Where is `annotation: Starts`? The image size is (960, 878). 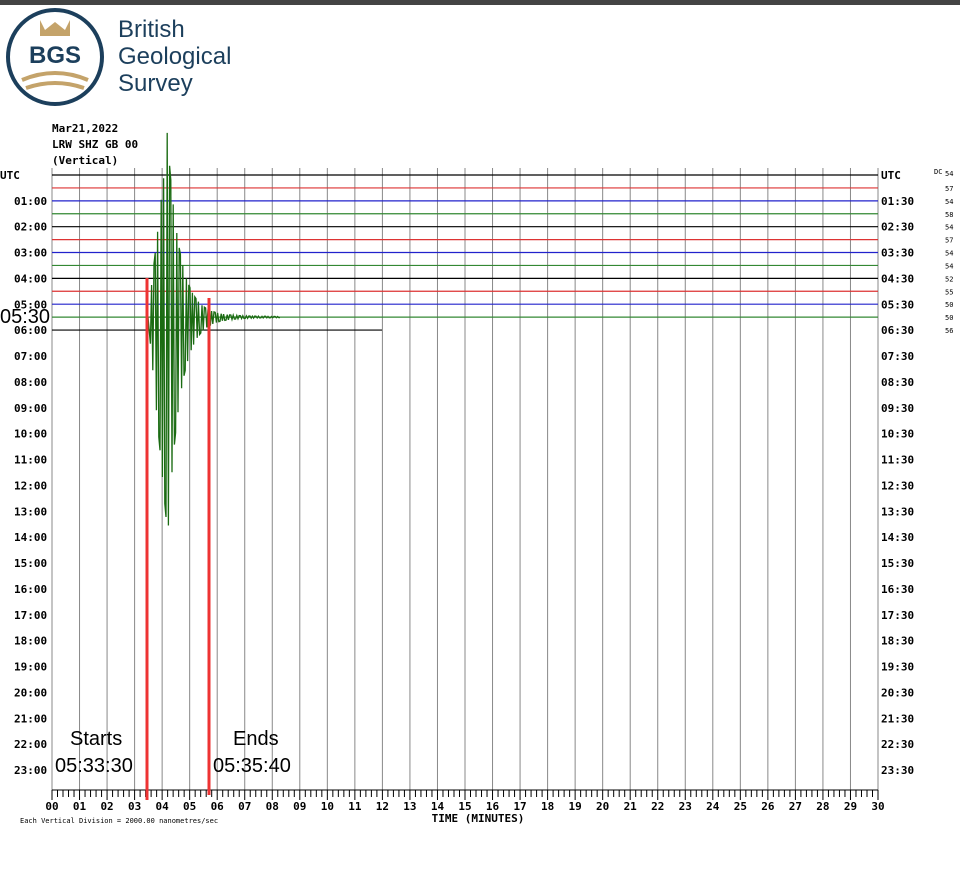
annotation: Starts is located at coordinates (96, 739).